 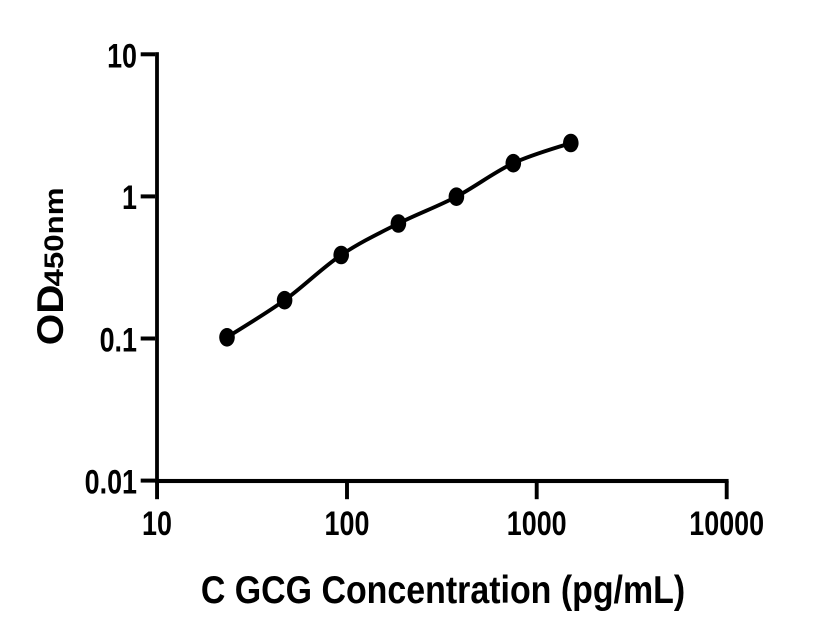 I want to click on svg-text: 450nm, so click(x=54, y=236).